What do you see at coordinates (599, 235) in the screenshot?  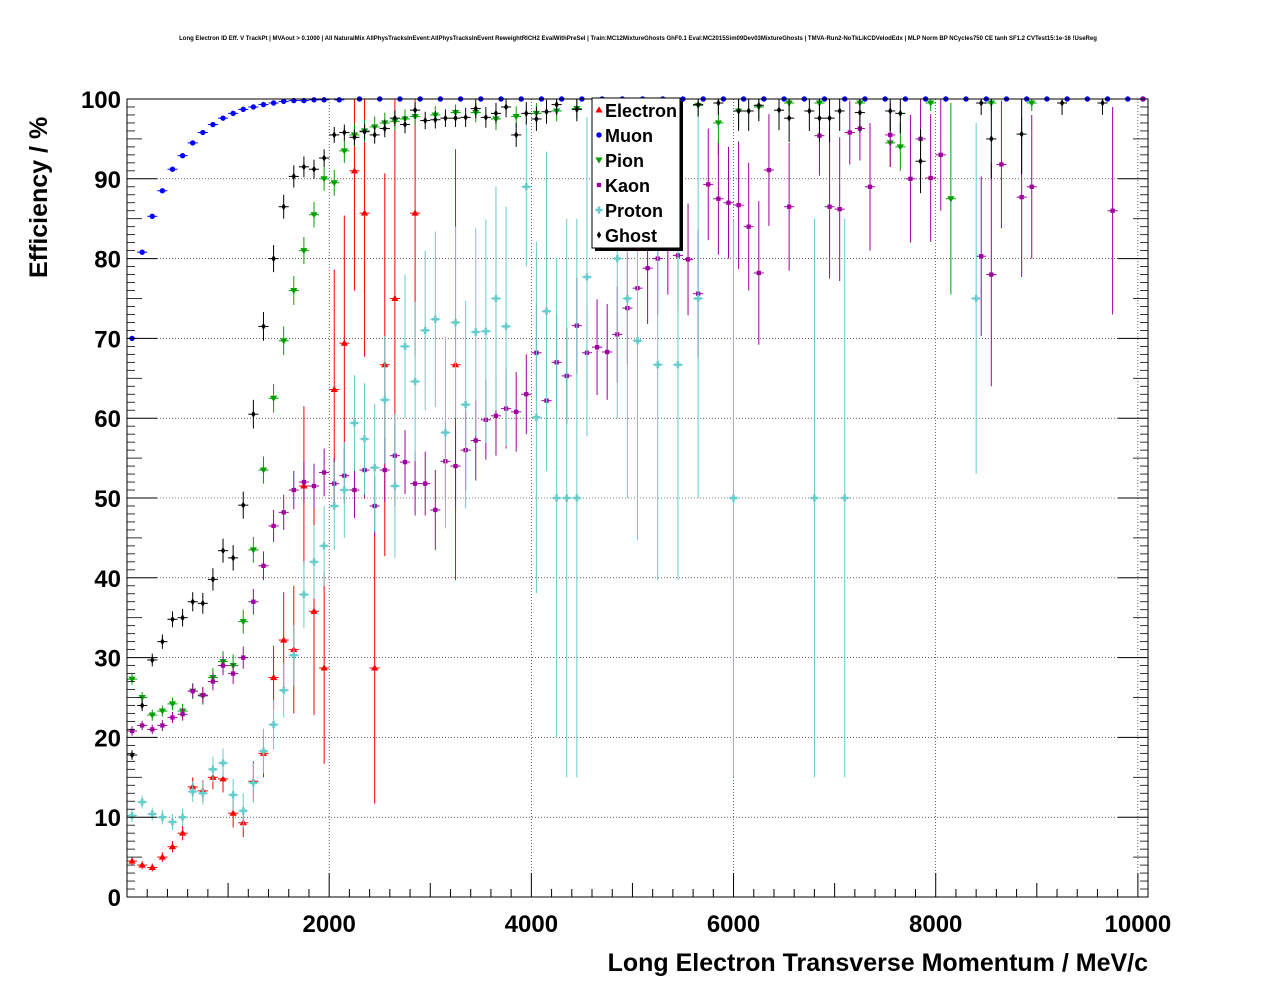 I see `legend-marker-ghost` at bounding box center [599, 235].